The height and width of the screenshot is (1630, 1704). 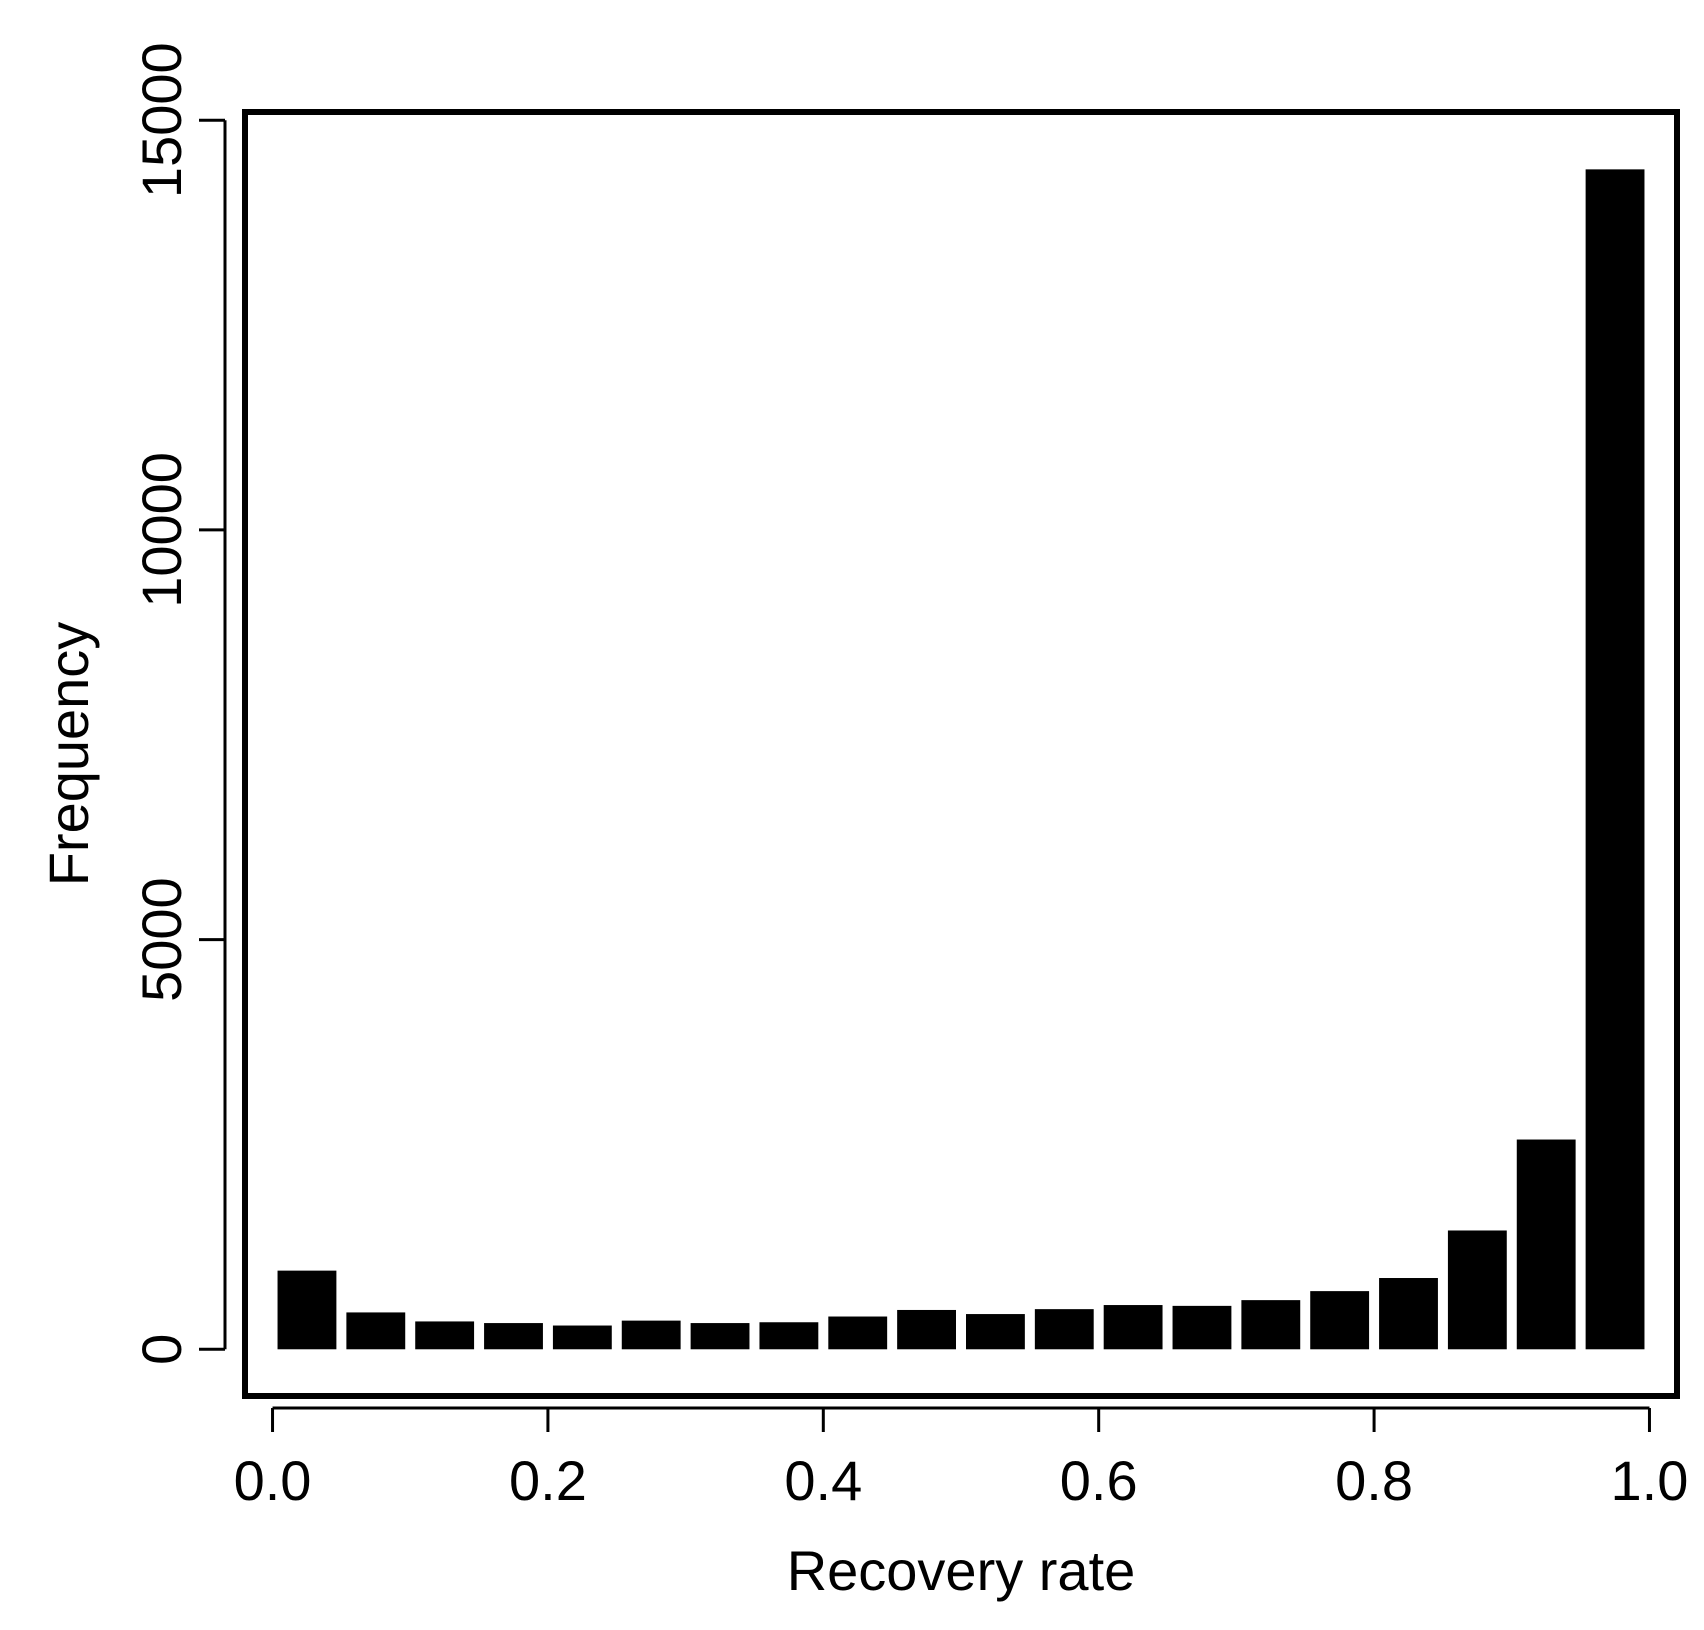 What do you see at coordinates (961, 1570) in the screenshot?
I see `x-axis-label: Recovery rate` at bounding box center [961, 1570].